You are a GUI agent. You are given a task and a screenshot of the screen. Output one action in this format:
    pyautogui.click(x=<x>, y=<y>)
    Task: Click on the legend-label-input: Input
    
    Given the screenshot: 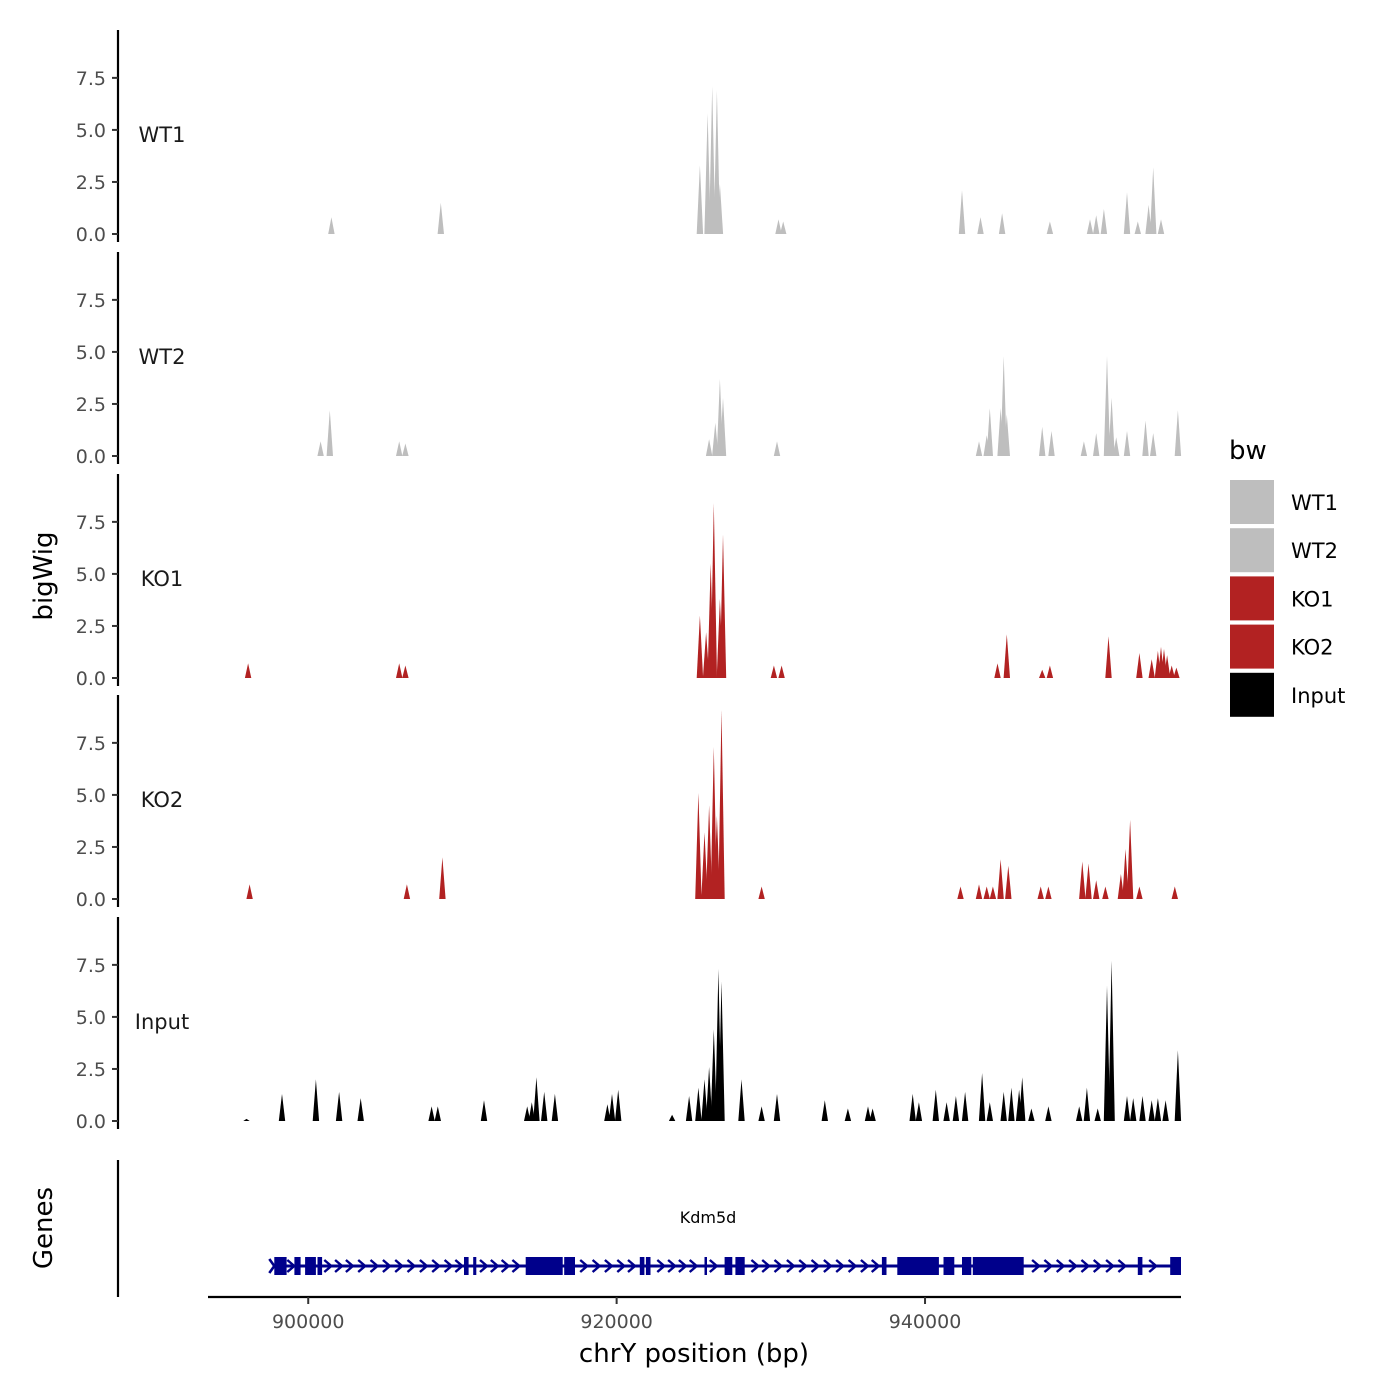 What is the action you would take?
    pyautogui.click(x=1318, y=696)
    